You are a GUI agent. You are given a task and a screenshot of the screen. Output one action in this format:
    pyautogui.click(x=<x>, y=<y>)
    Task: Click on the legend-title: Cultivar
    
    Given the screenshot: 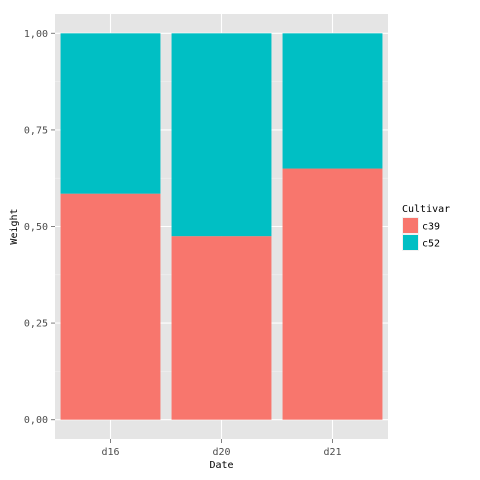 What is the action you would take?
    pyautogui.click(x=426, y=209)
    